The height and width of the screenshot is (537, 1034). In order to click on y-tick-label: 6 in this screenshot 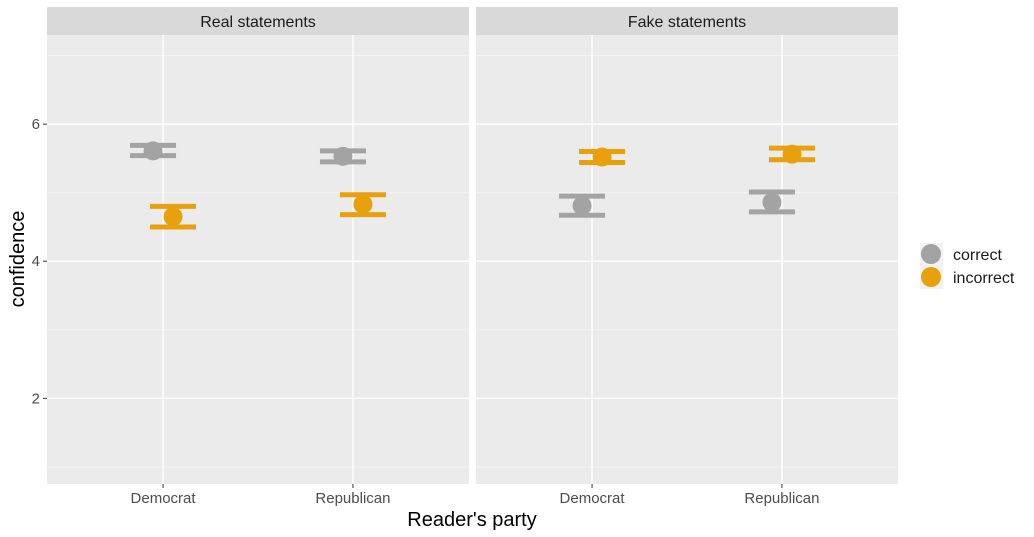, I will do `click(36, 124)`.